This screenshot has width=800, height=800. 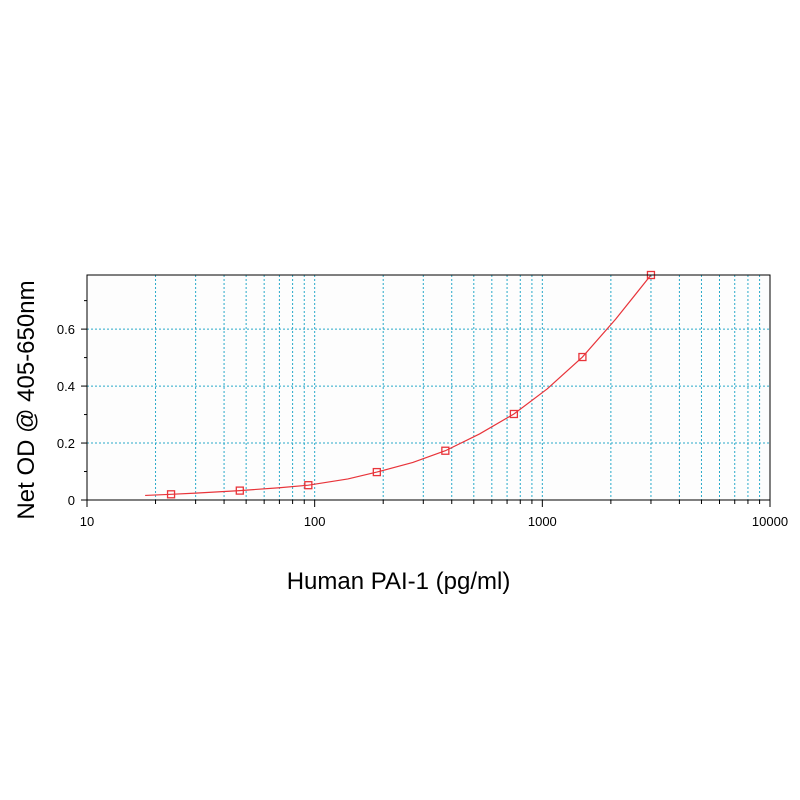 I want to click on y-axis-title: Net OD @ 405-650nm, so click(x=26, y=399).